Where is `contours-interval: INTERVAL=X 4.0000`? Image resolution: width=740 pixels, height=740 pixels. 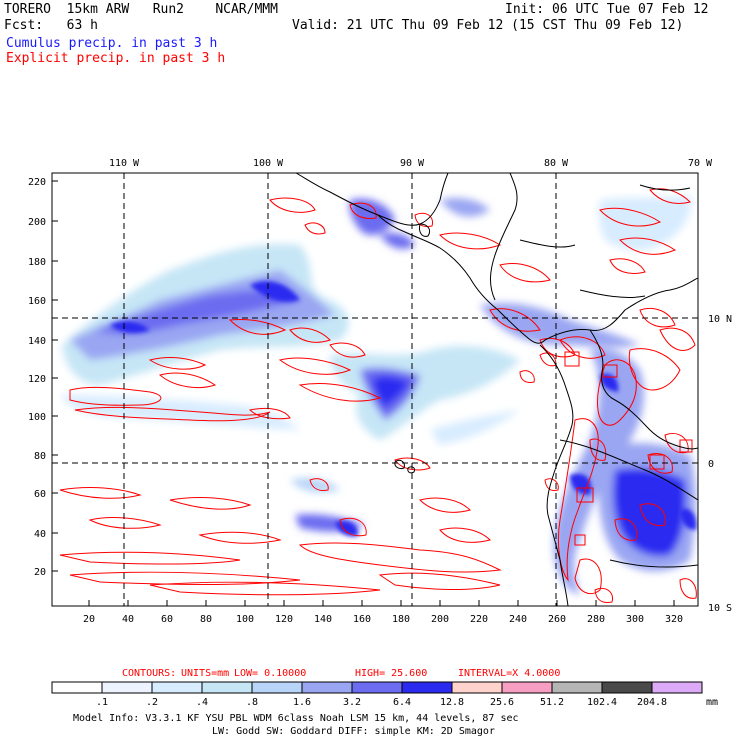
contours-interval: INTERVAL=X 4.0000 is located at coordinates (509, 673).